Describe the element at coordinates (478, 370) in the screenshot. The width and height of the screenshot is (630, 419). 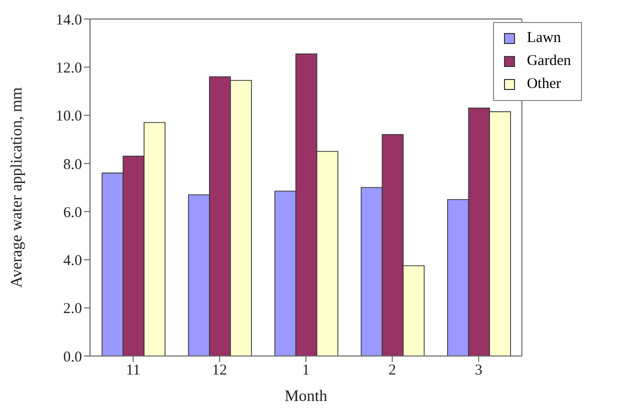
I see `x-tick-label: 3` at that location.